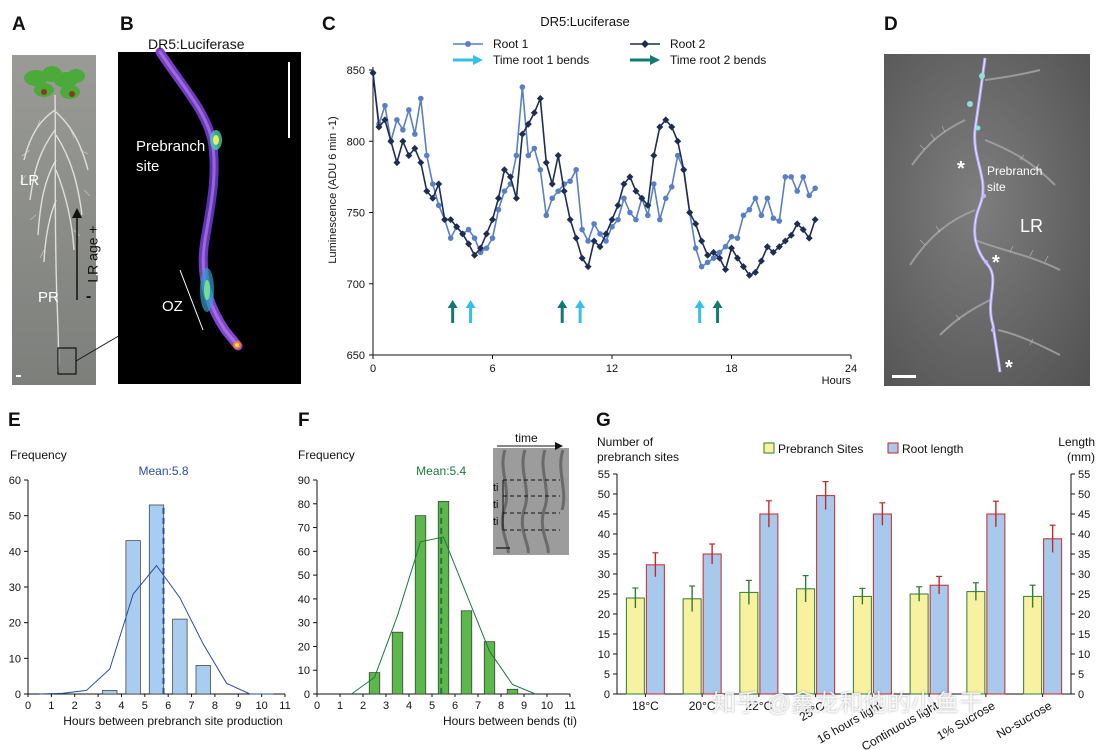 Image resolution: width=1109 pixels, height=750 pixels. Describe the element at coordinates (148, 166) in the screenshot. I see `panel-b-site-label: site` at that location.